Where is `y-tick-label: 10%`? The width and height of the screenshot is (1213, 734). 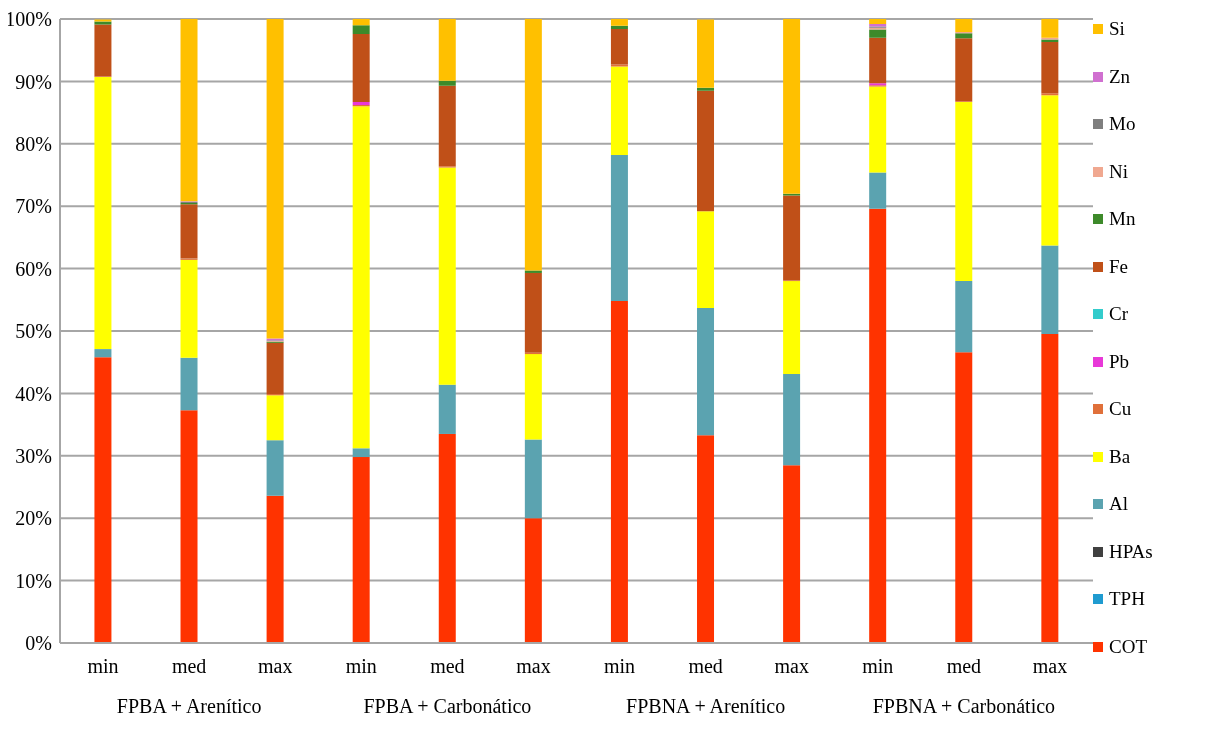
y-tick-label: 10% is located at coordinates (33, 580).